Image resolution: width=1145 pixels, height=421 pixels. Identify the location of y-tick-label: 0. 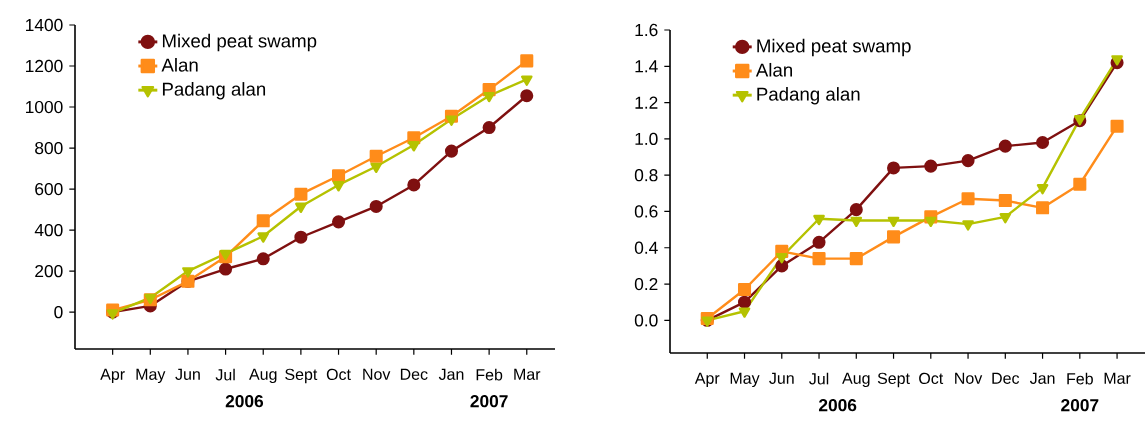
(58, 312).